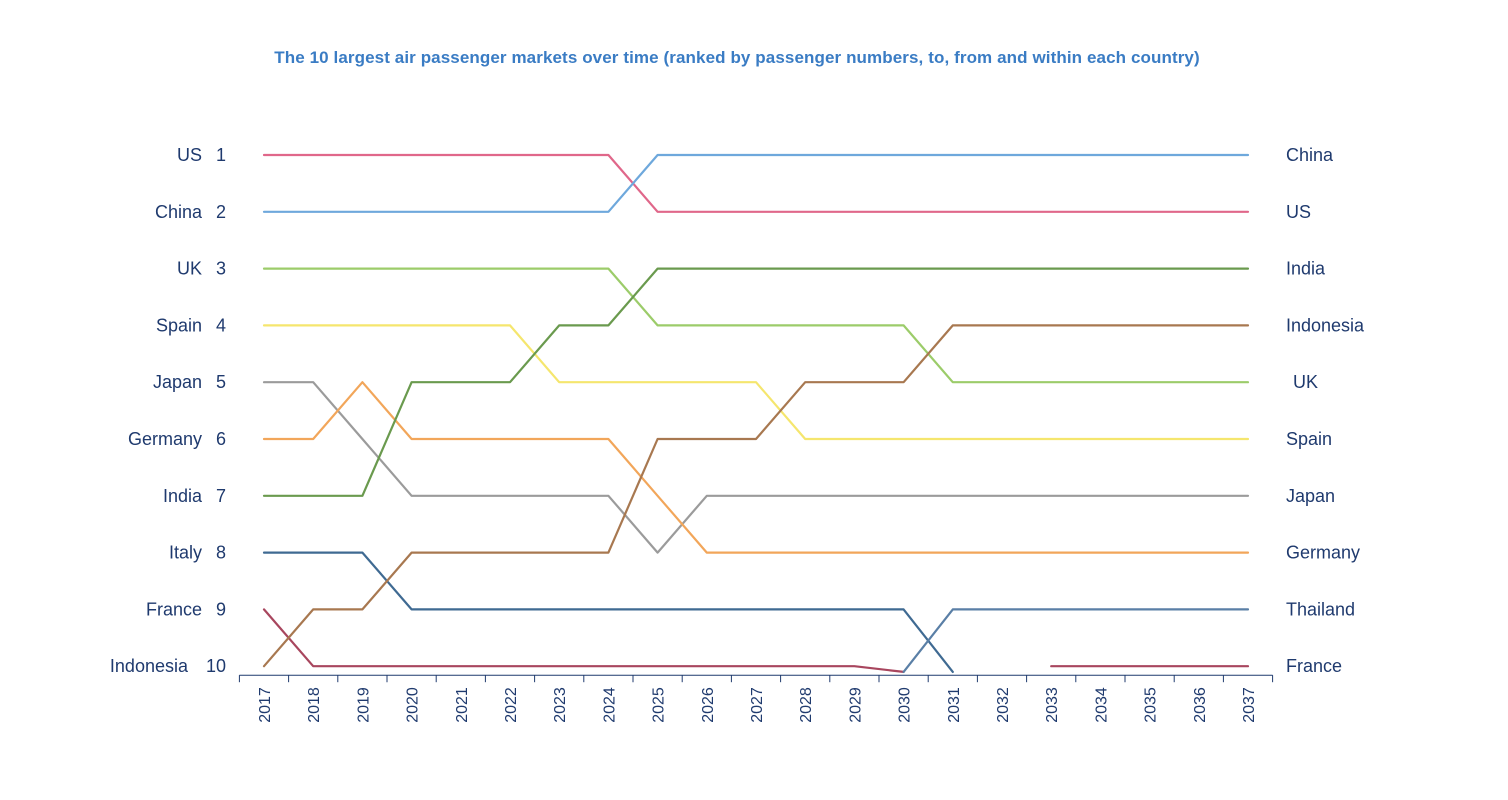  I want to click on x-tick-label: 2025, so click(659, 705).